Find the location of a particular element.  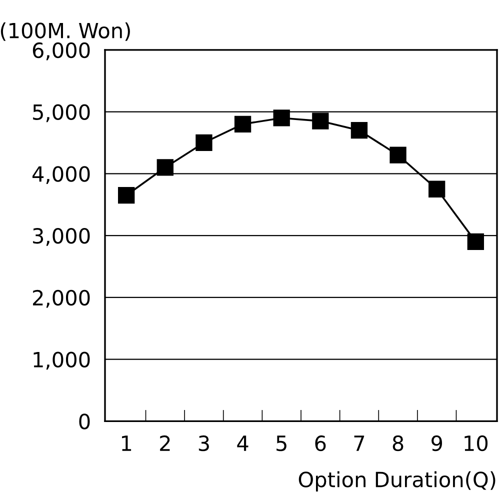

x-tick-label: 3 is located at coordinates (203, 443).